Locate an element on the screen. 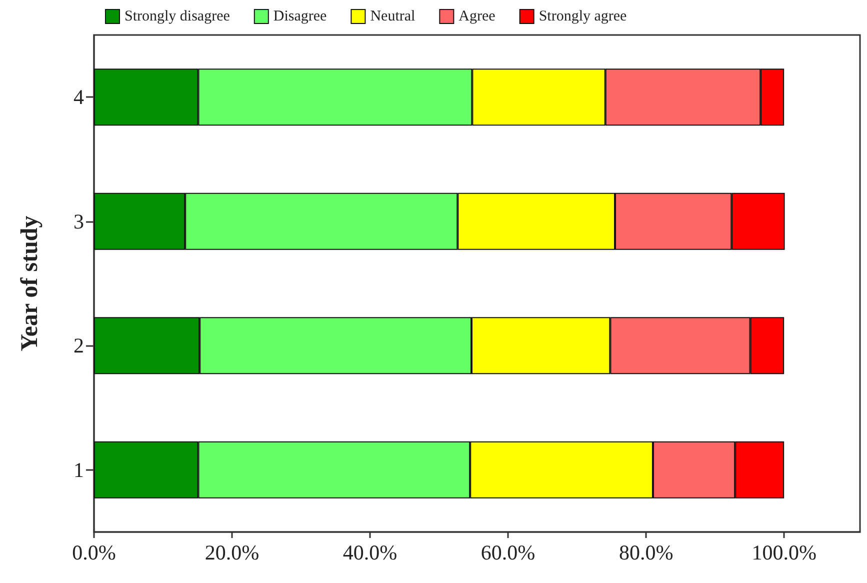 This screenshot has height=583, width=867. legend-label: Strongly agree is located at coordinates (583, 16).